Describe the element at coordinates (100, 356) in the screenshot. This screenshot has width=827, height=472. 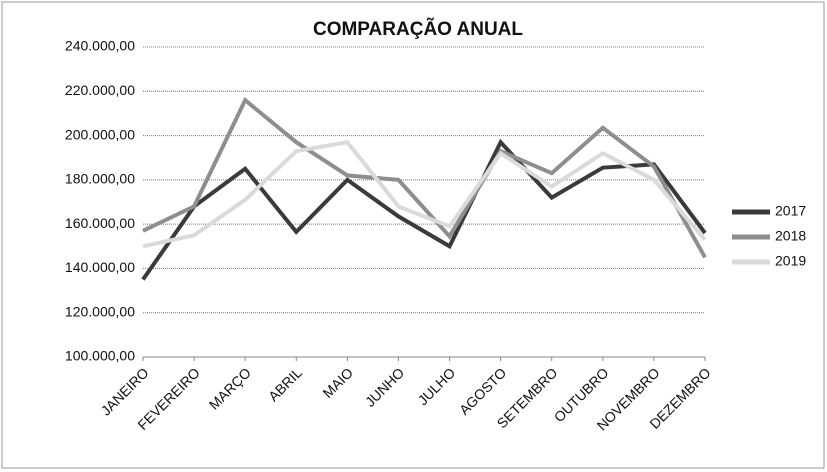
I see `y-tick-label: 100.000,00` at that location.